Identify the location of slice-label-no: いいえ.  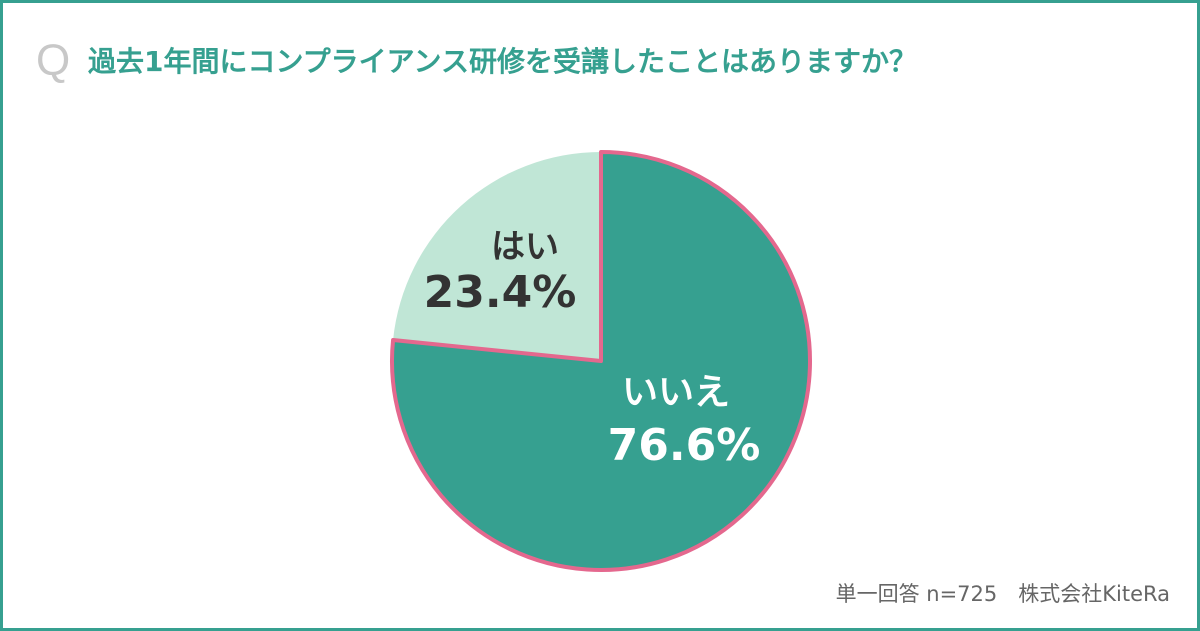
(676, 392).